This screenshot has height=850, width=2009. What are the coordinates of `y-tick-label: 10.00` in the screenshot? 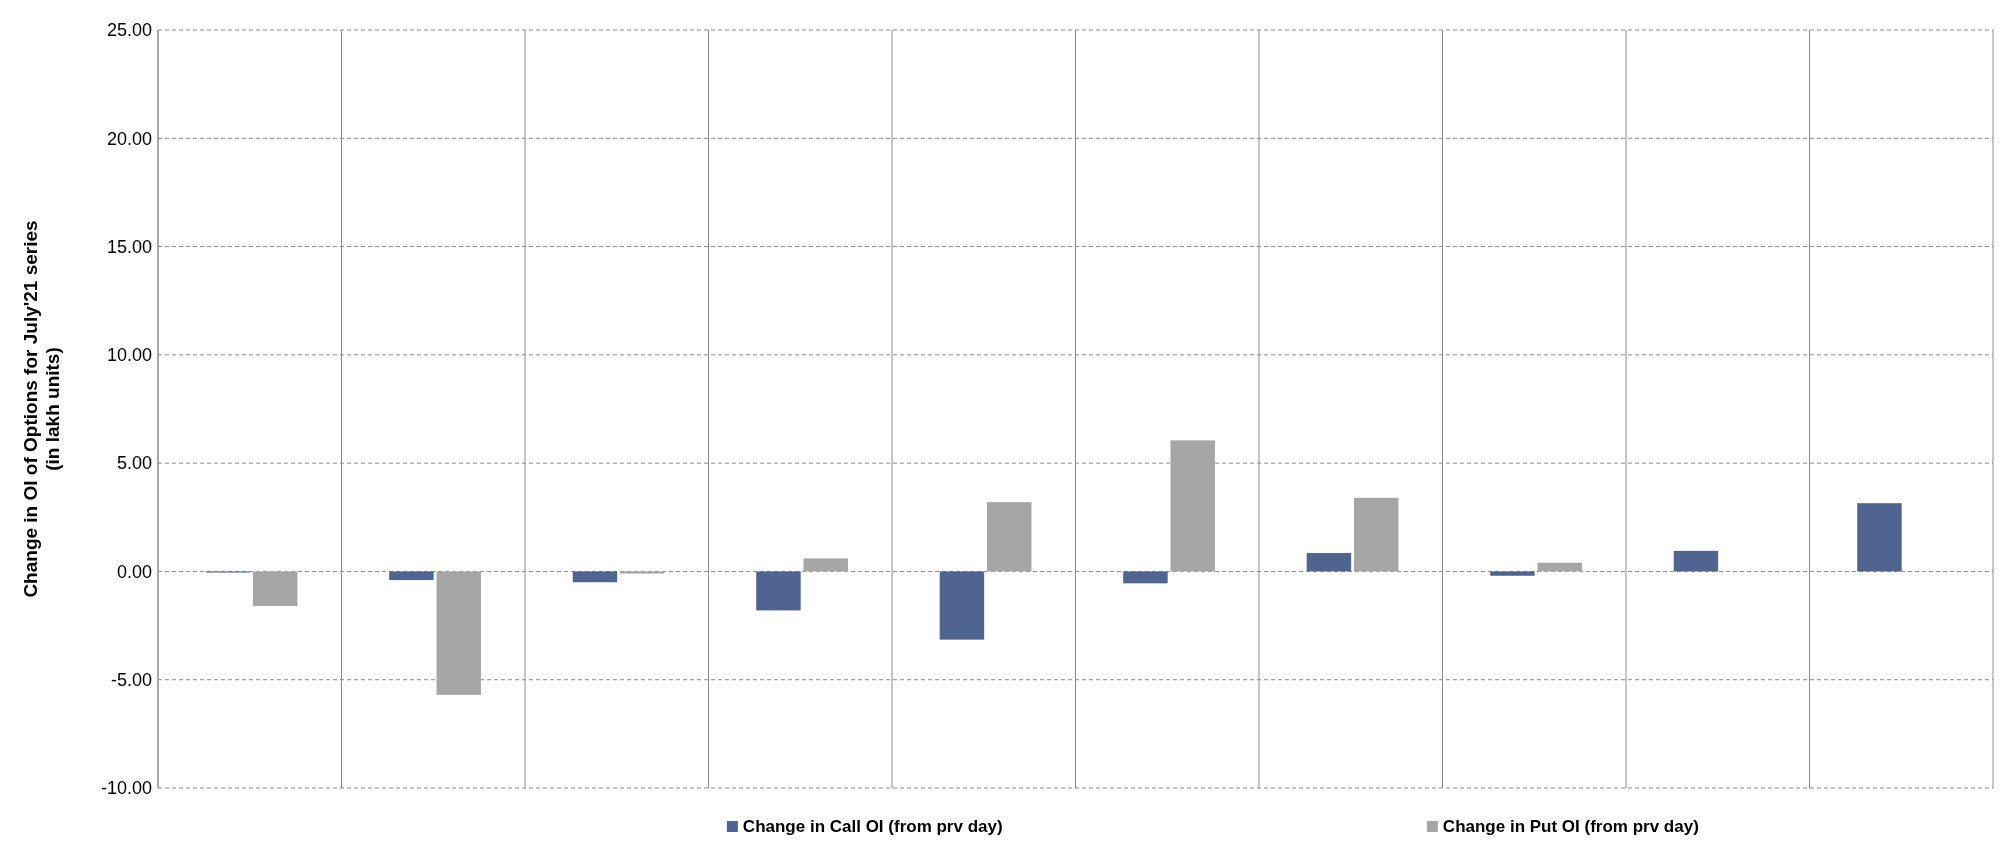 It's located at (129, 355).